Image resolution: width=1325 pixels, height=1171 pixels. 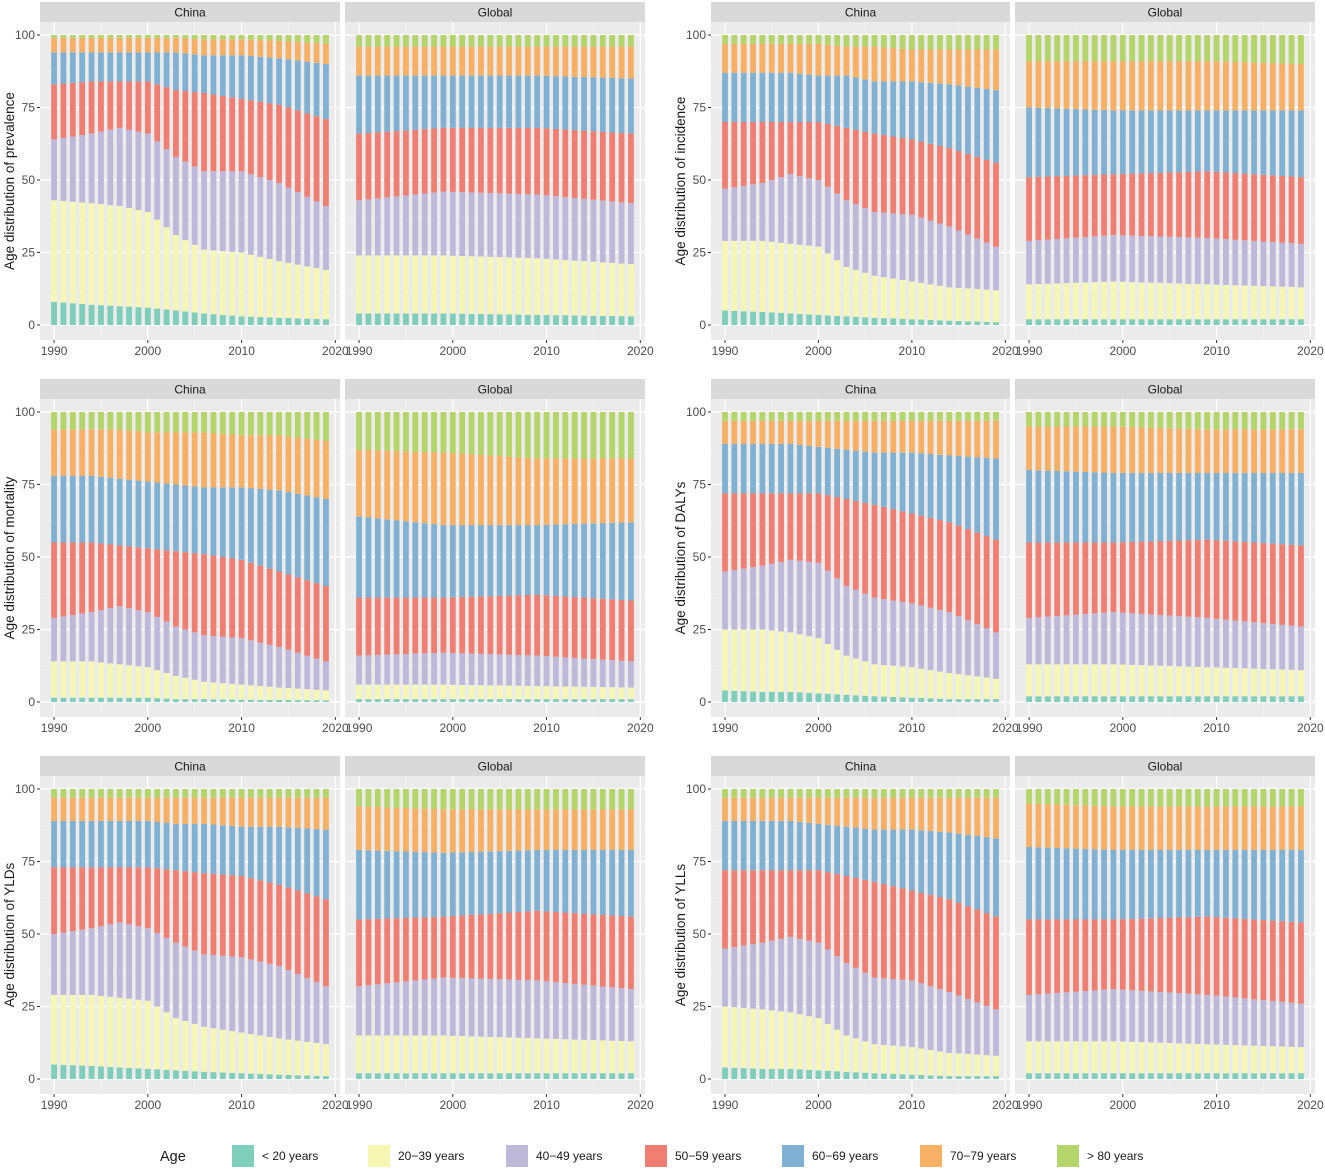 I want to click on x-tick-label: 2010, so click(x=1216, y=351).